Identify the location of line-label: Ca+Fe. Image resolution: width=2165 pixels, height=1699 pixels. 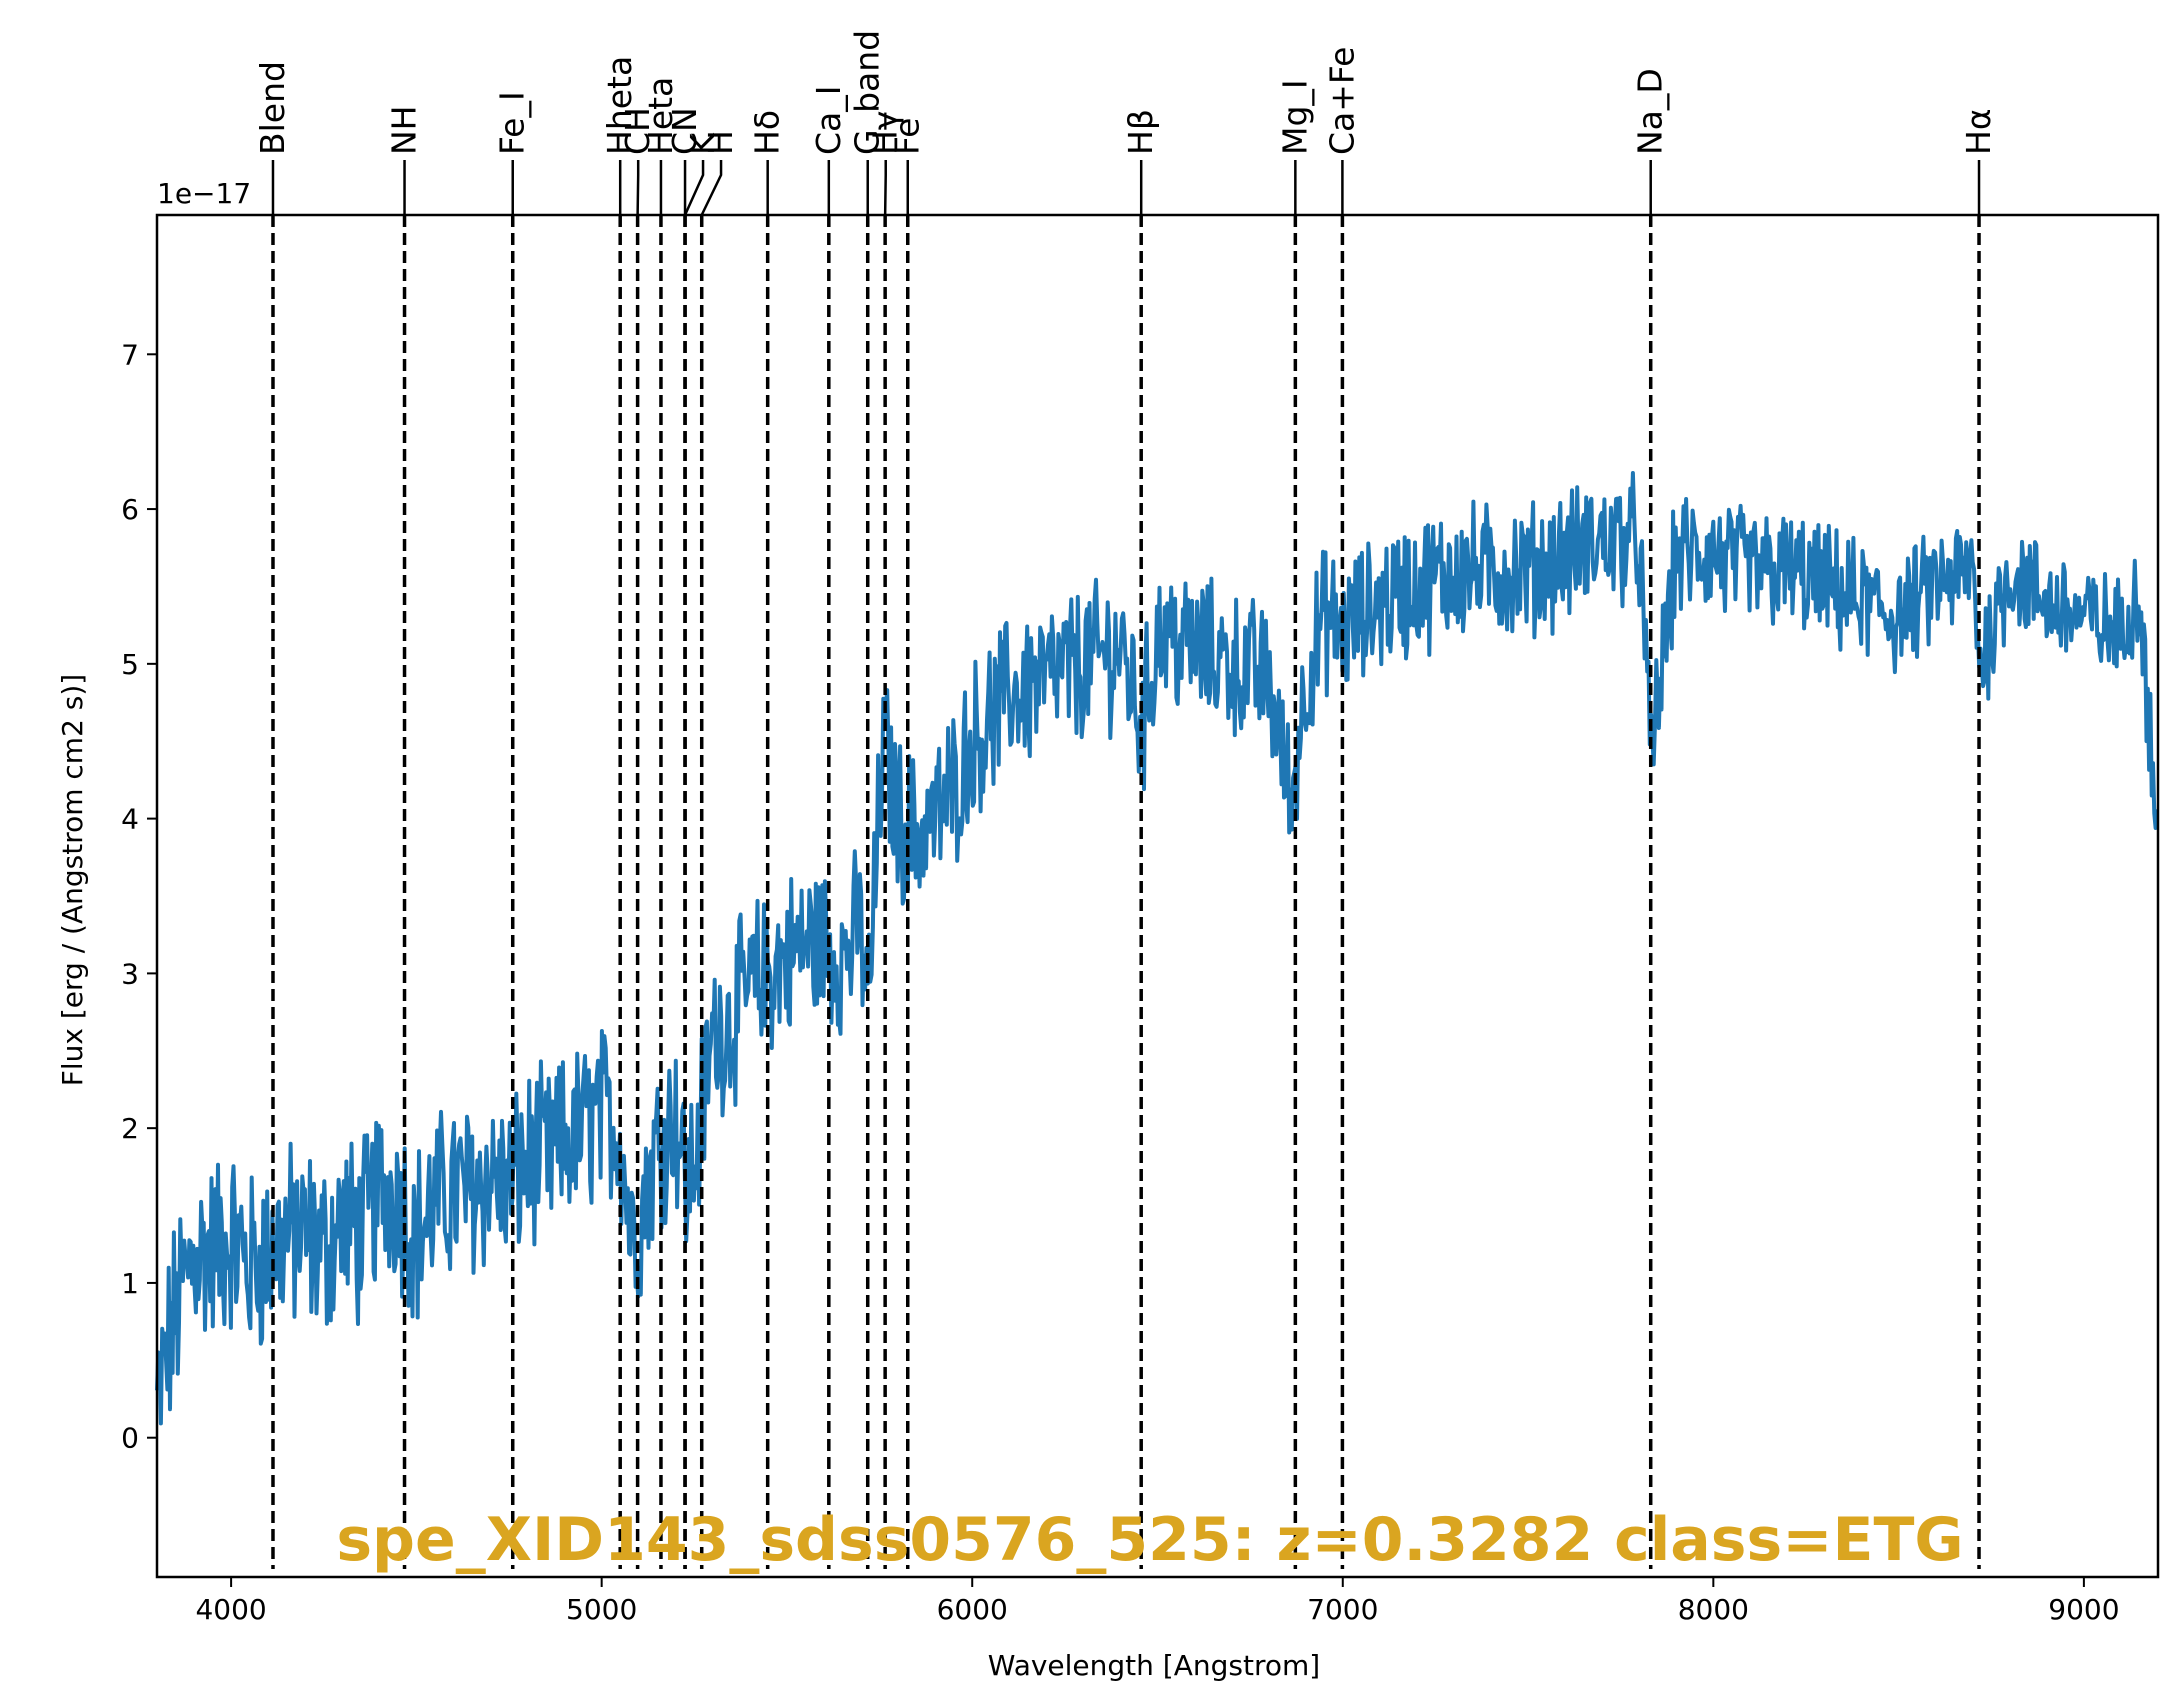
(1341, 101).